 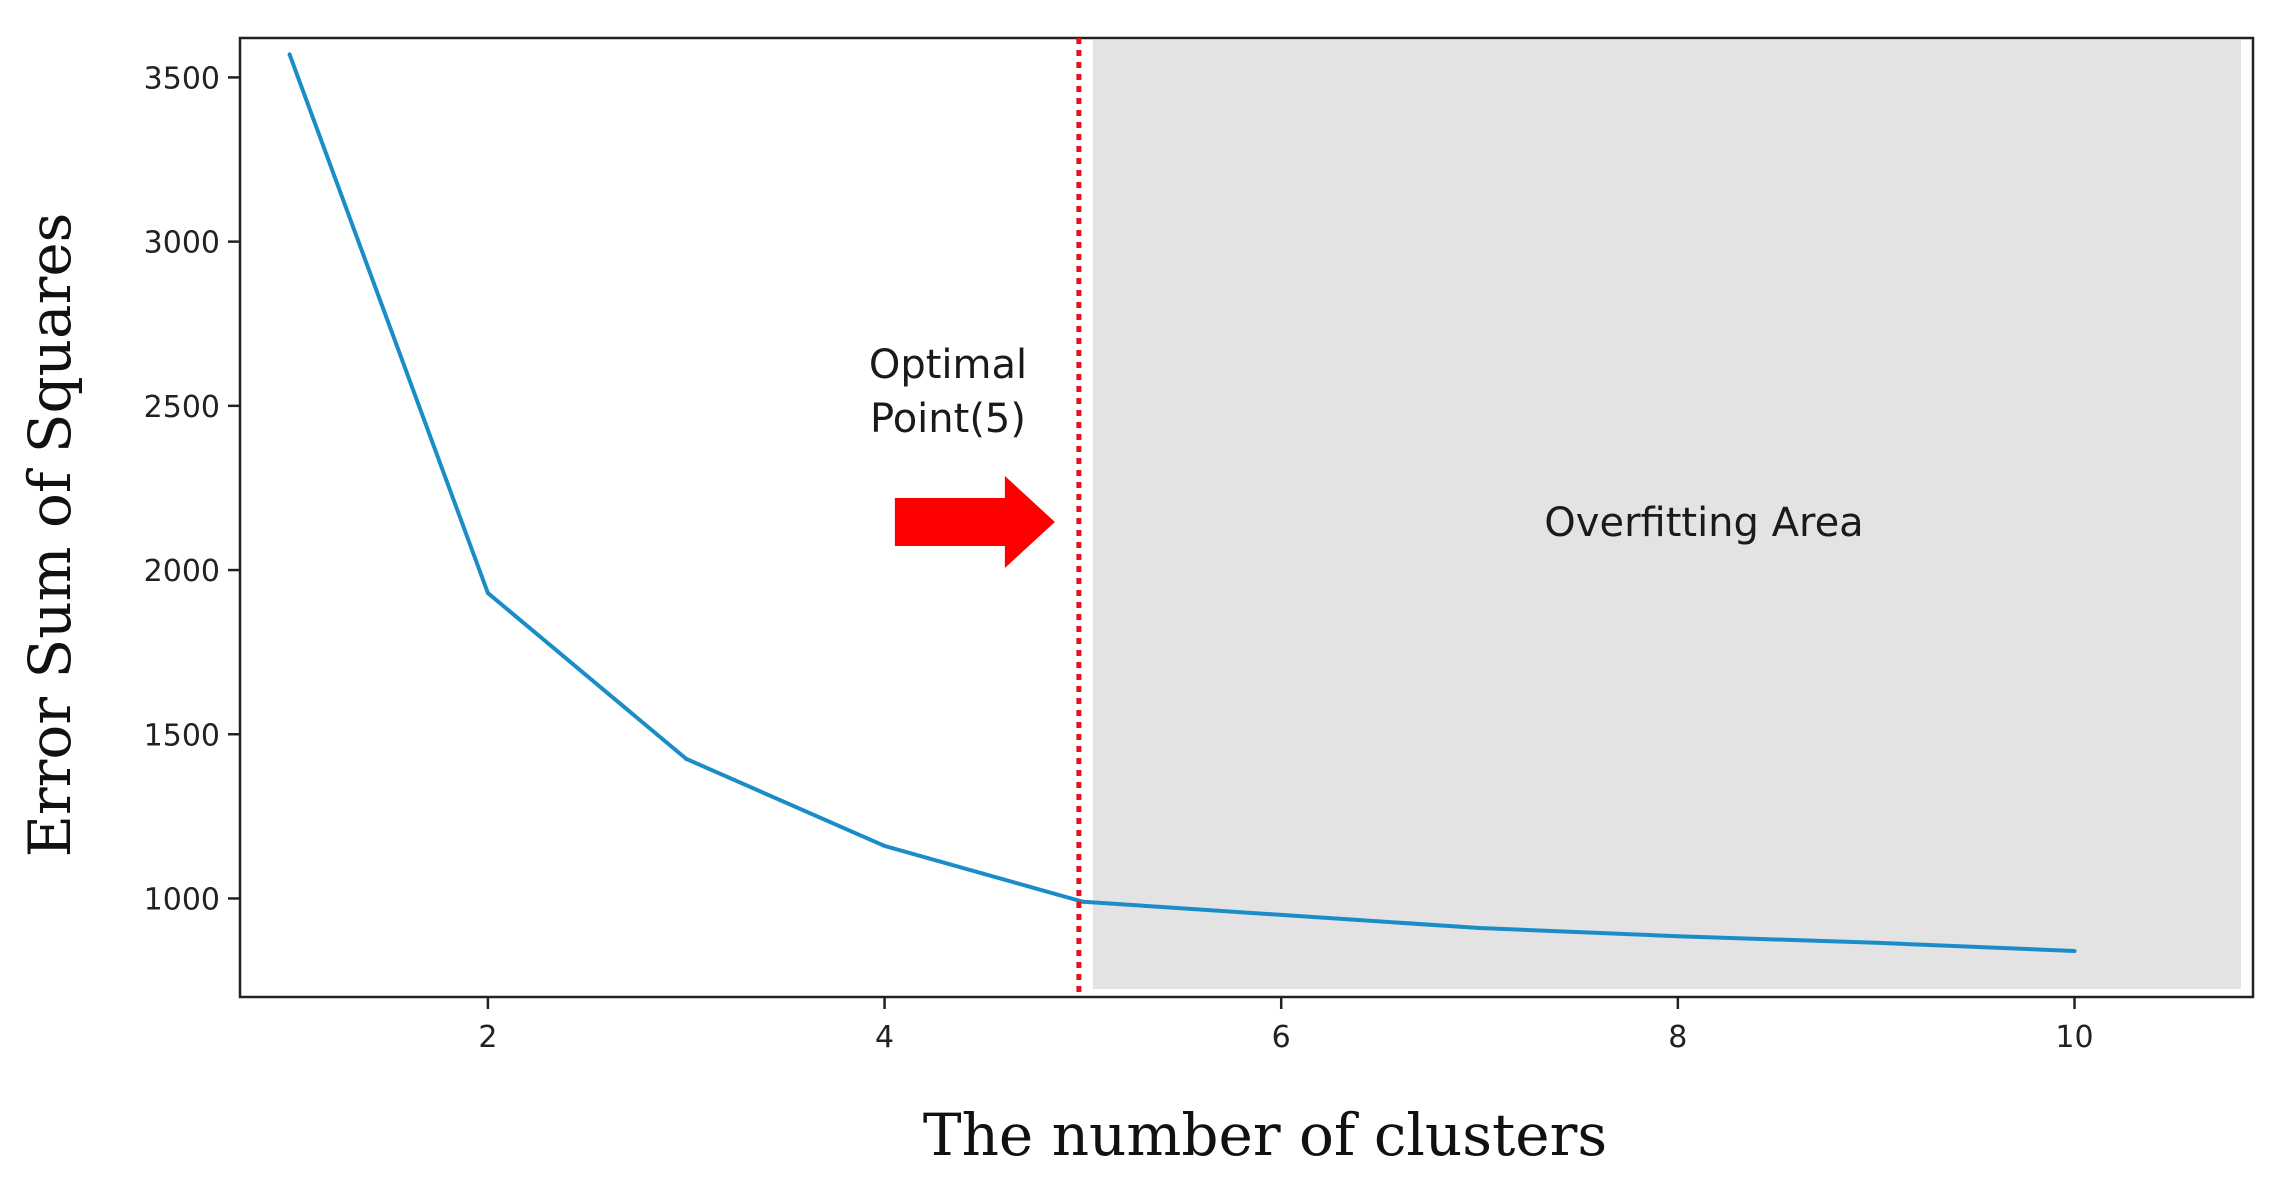 What do you see at coordinates (974, 522) in the screenshot?
I see `optimal-arrow-icon` at bounding box center [974, 522].